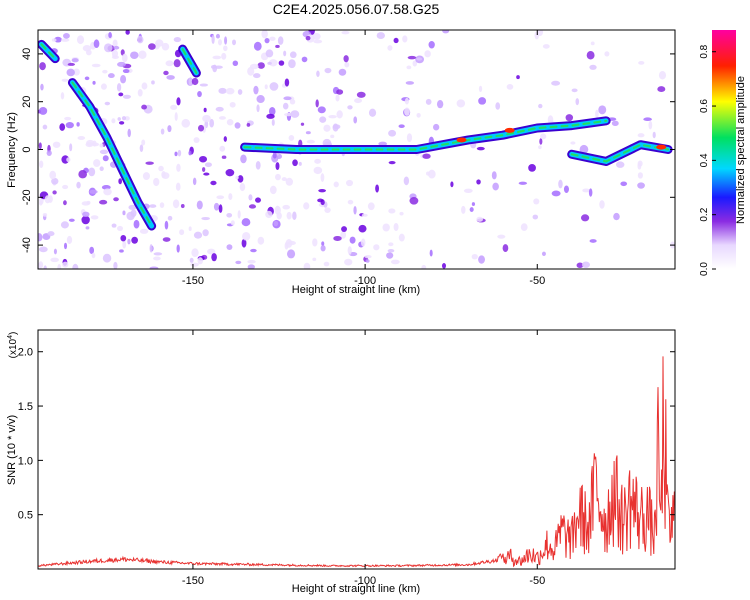  What do you see at coordinates (537, 281) in the screenshot?
I see `spec-x-tick-label: -50` at bounding box center [537, 281].